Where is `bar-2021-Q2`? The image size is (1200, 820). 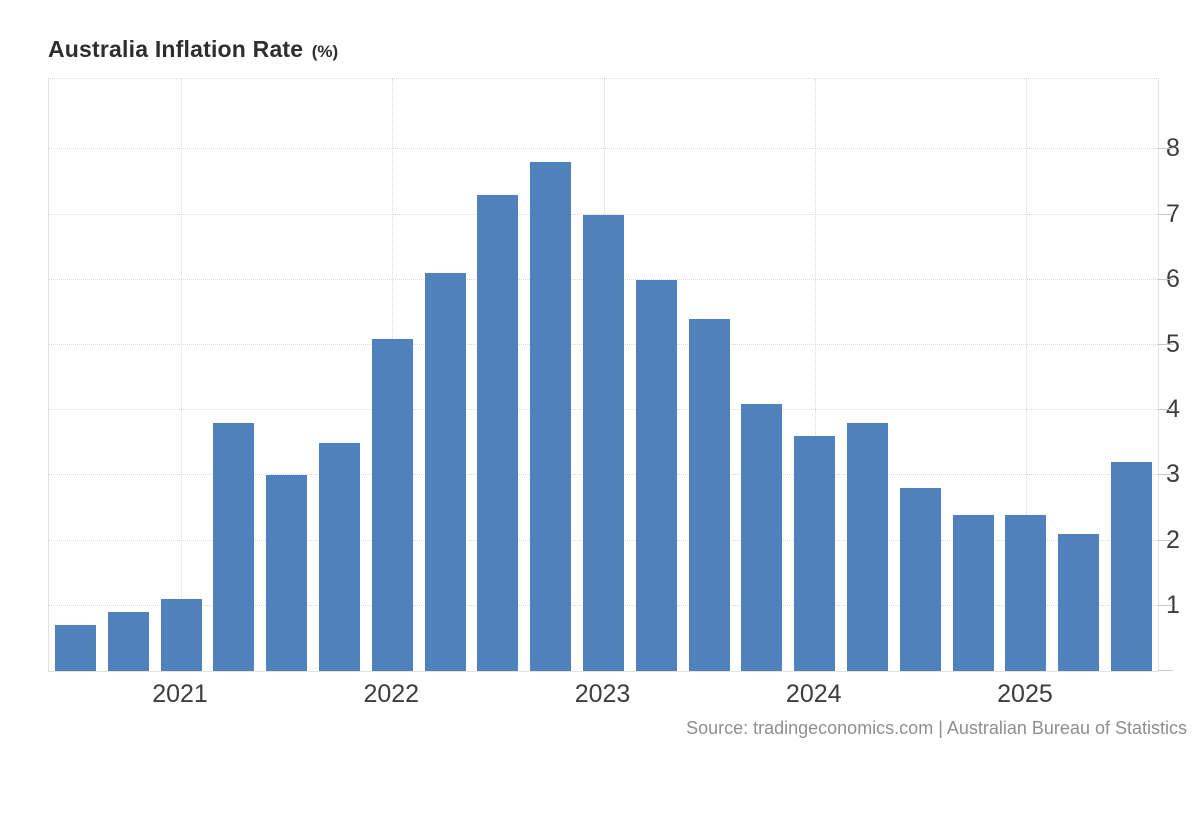 bar-2021-Q2 is located at coordinates (234, 547).